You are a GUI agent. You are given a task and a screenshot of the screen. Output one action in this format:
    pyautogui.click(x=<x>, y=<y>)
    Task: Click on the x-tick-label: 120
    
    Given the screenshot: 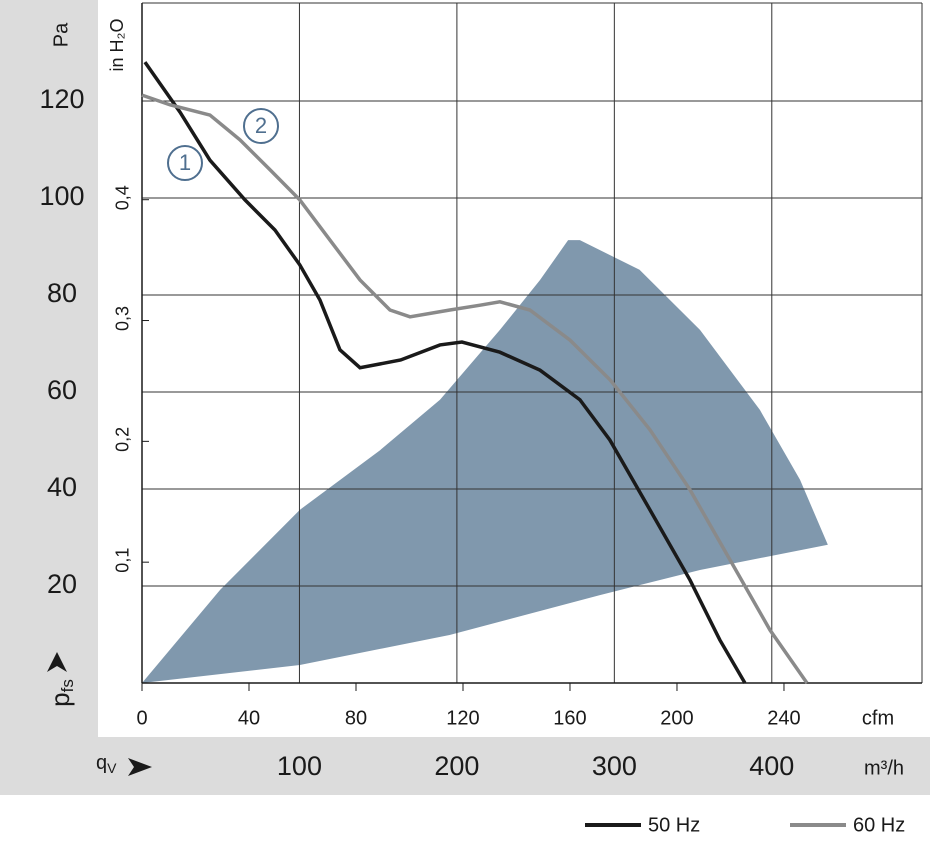 What is the action you would take?
    pyautogui.click(x=462, y=718)
    